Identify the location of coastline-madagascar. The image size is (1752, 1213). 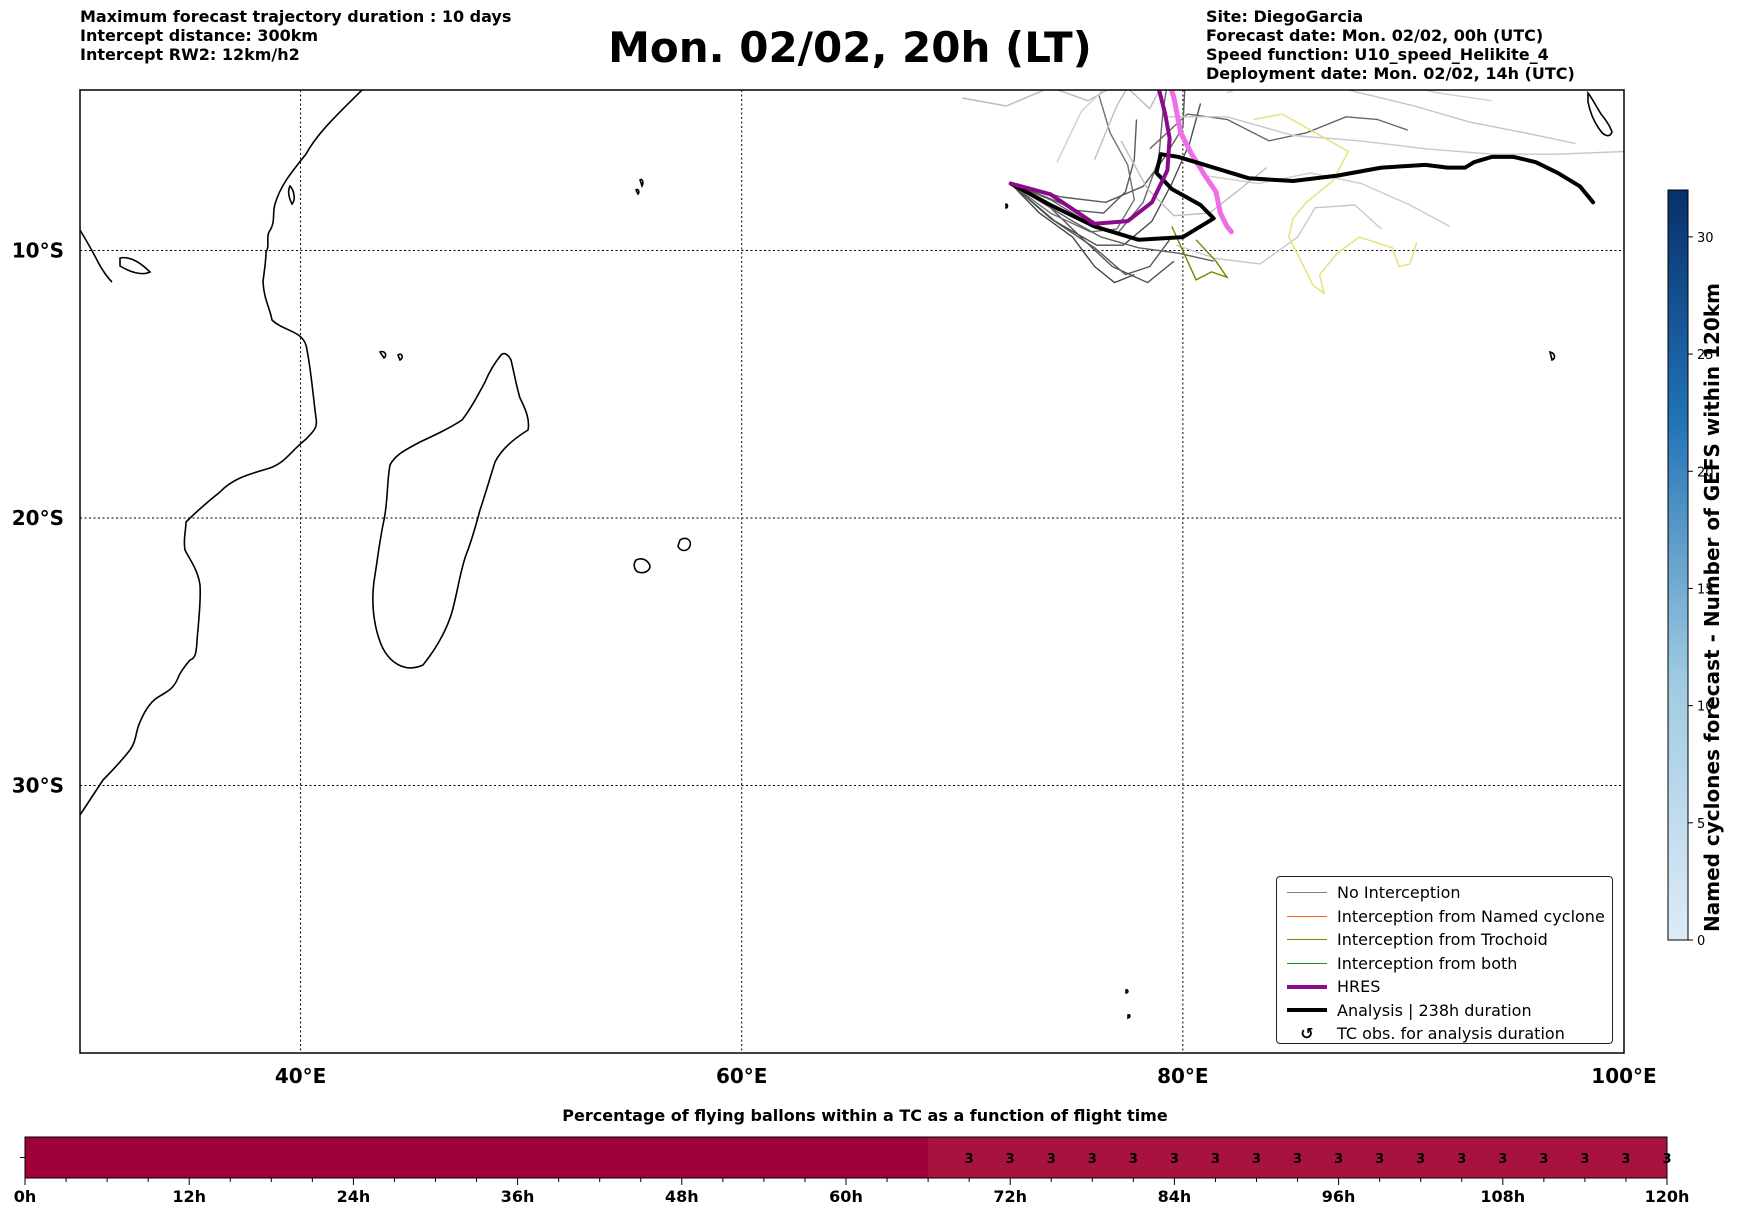
(451, 510).